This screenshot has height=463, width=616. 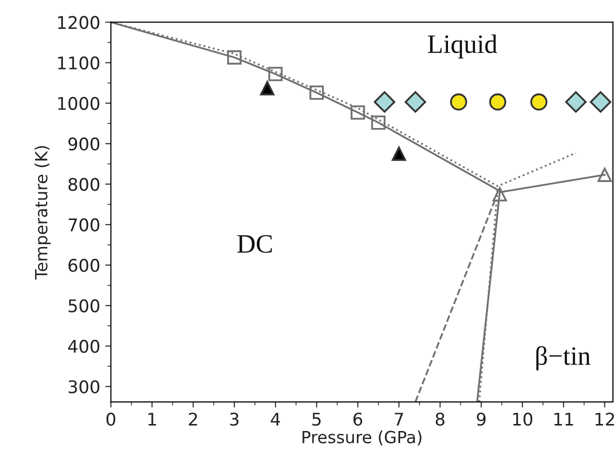 I want to click on x-tick-label: 6, so click(x=357, y=419).